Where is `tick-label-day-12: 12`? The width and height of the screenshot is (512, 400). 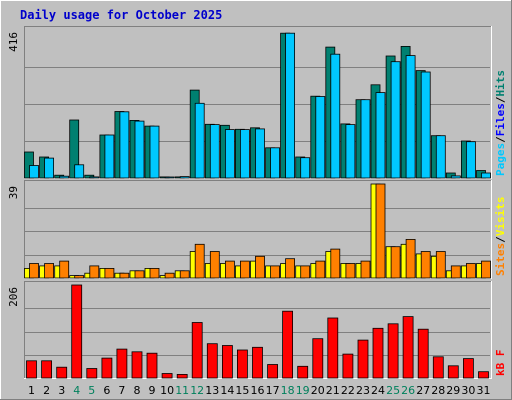 tick-label-day-12: 12 is located at coordinates (197, 390).